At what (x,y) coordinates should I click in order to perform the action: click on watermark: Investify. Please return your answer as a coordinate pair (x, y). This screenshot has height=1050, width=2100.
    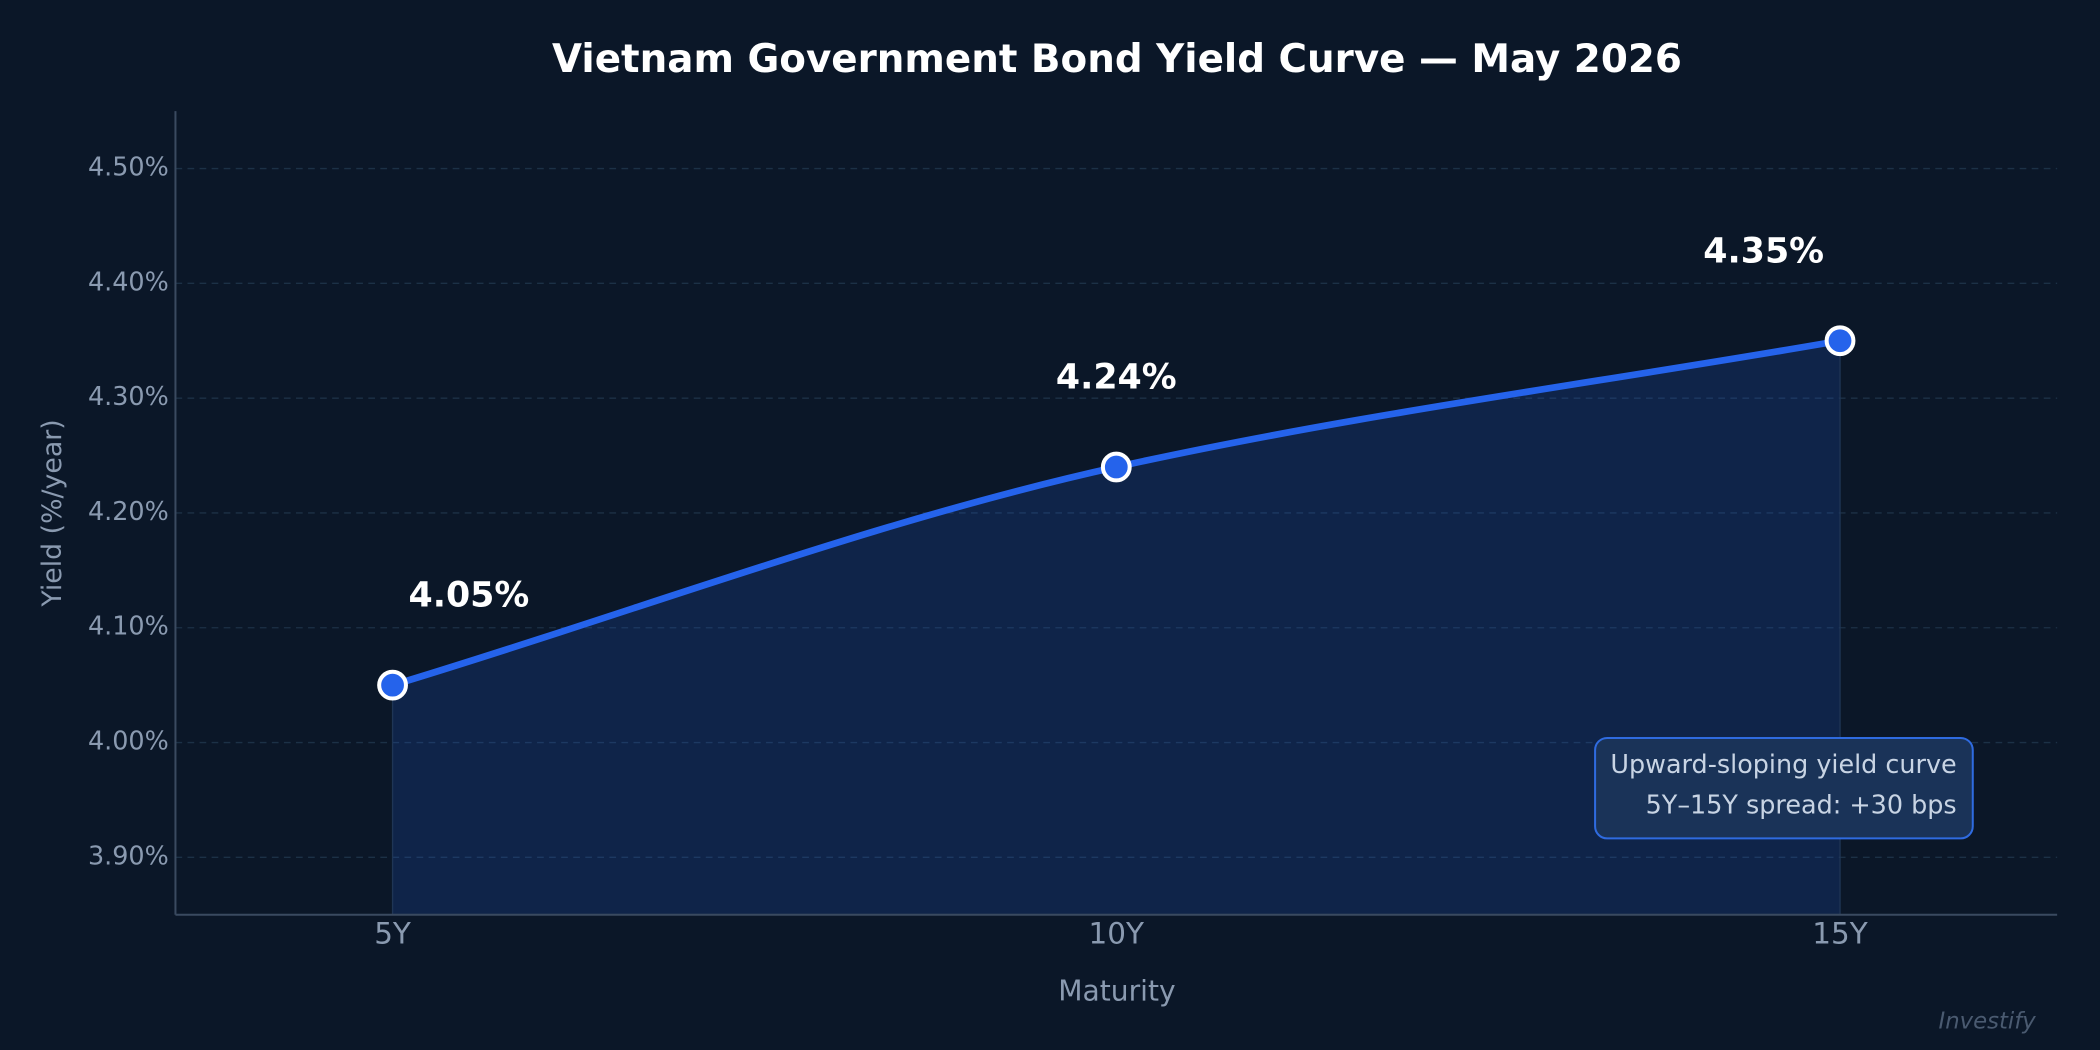
    Looking at the image, I should click on (1988, 1021).